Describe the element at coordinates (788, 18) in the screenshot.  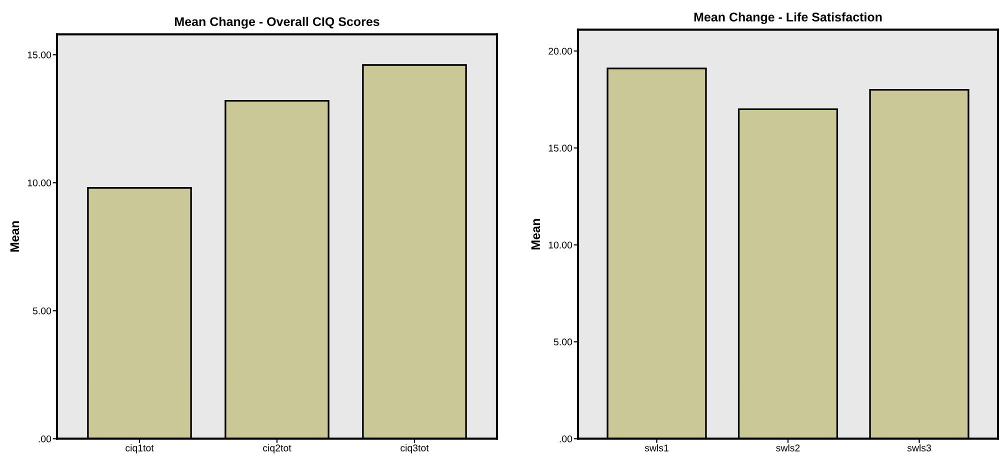
I see `chart-title: Mean Change - Life Satisfaction` at that location.